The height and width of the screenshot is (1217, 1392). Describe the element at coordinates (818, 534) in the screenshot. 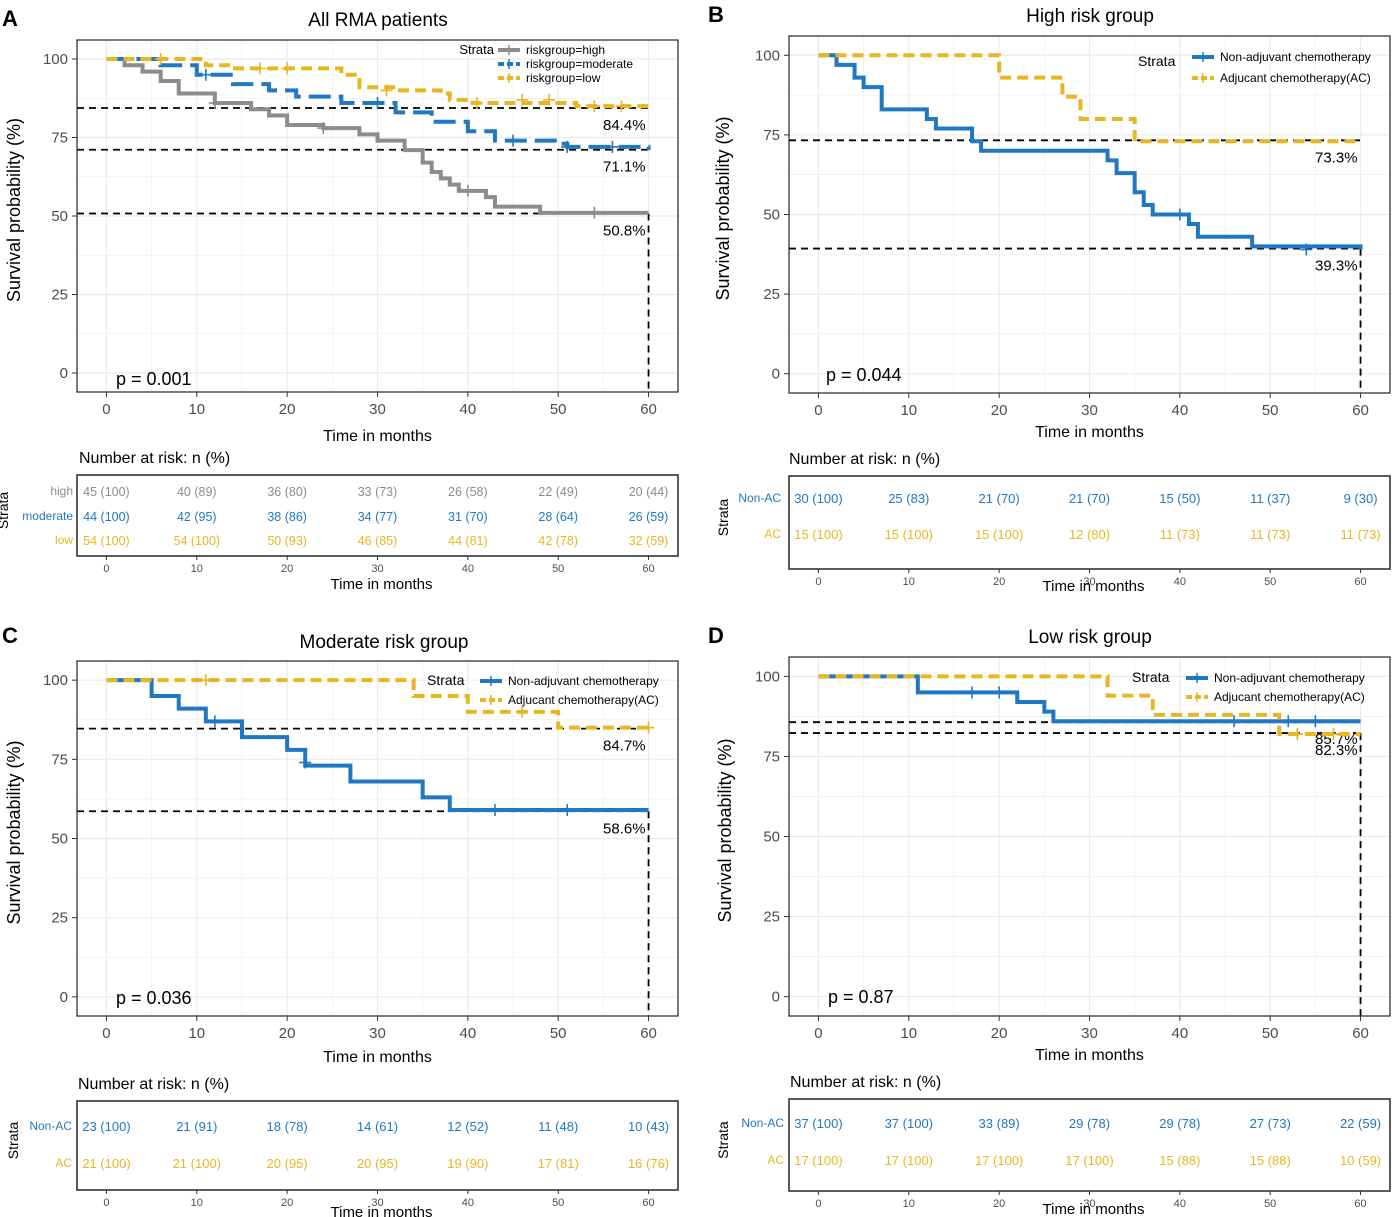

I see `risk-value: 15 (100)` at that location.